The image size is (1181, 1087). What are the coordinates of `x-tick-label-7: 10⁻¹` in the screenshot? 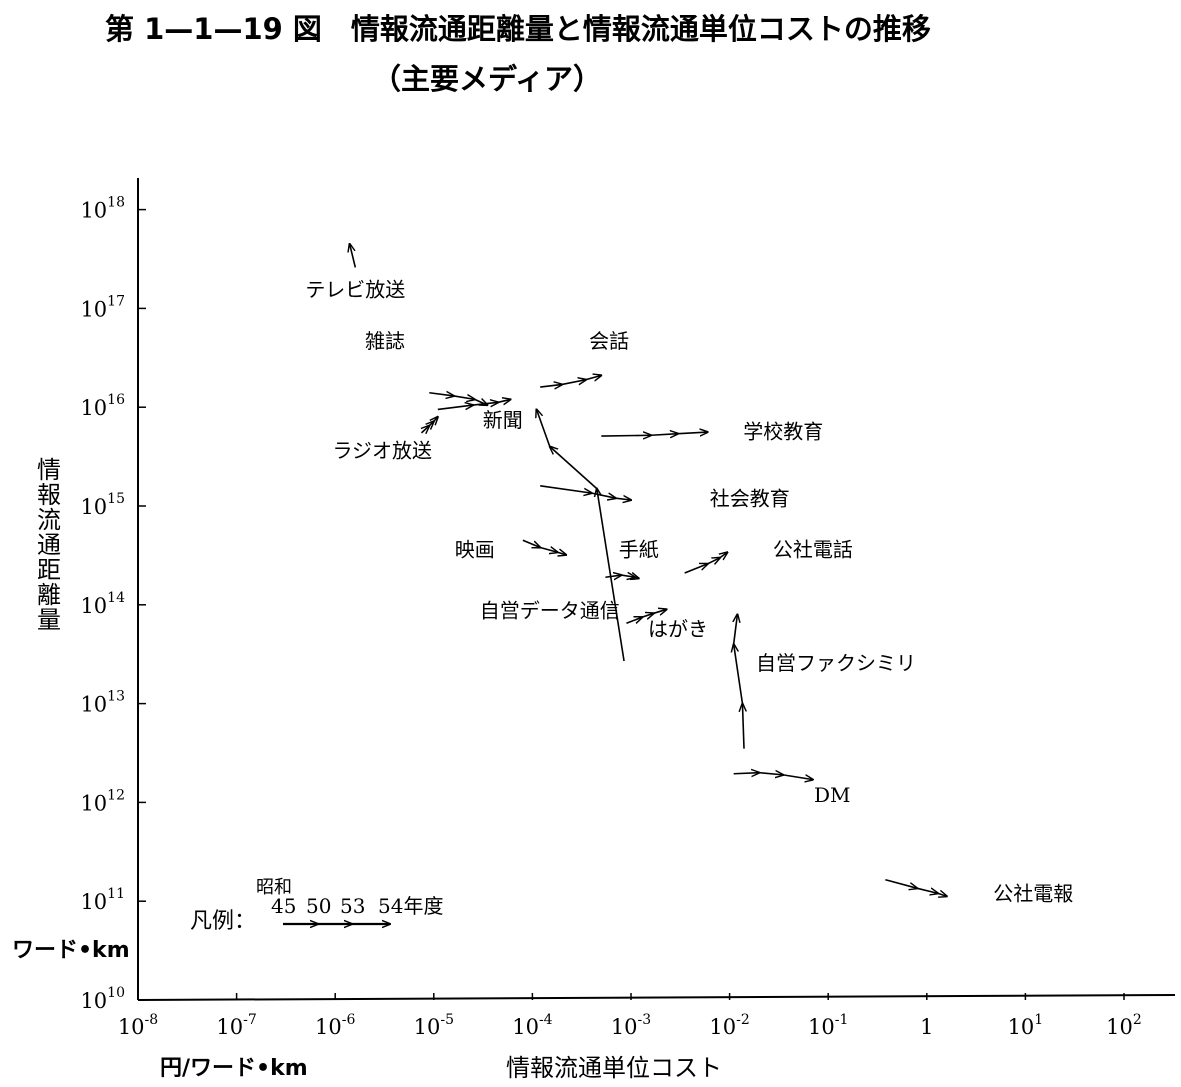 It's located at (828, 1025).